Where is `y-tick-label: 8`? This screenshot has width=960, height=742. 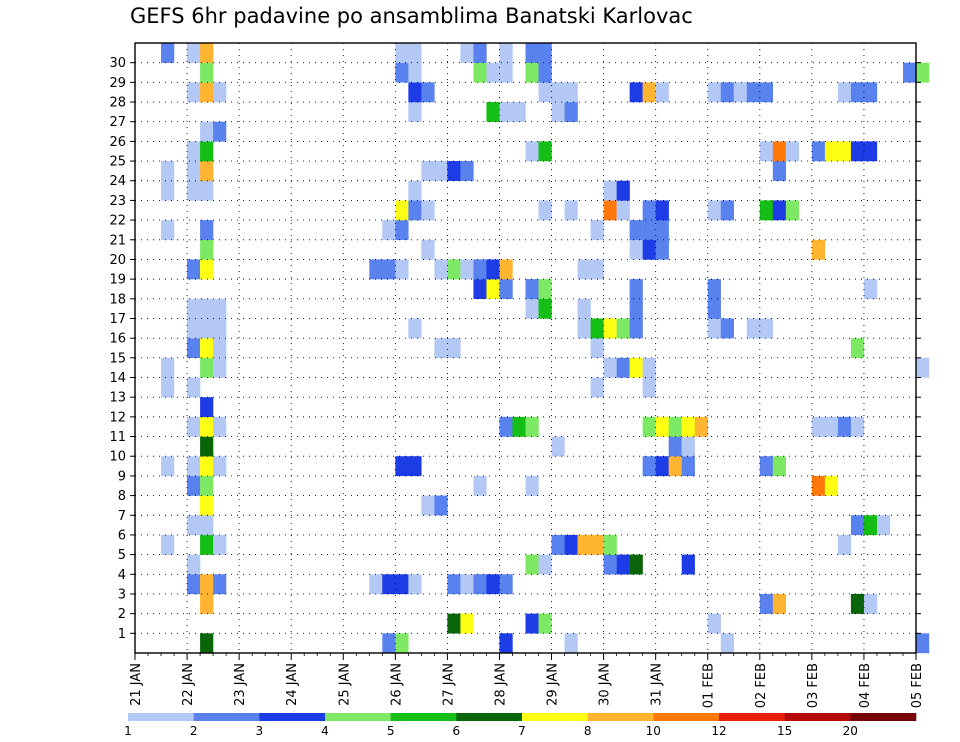 y-tick-label: 8 is located at coordinates (122, 496).